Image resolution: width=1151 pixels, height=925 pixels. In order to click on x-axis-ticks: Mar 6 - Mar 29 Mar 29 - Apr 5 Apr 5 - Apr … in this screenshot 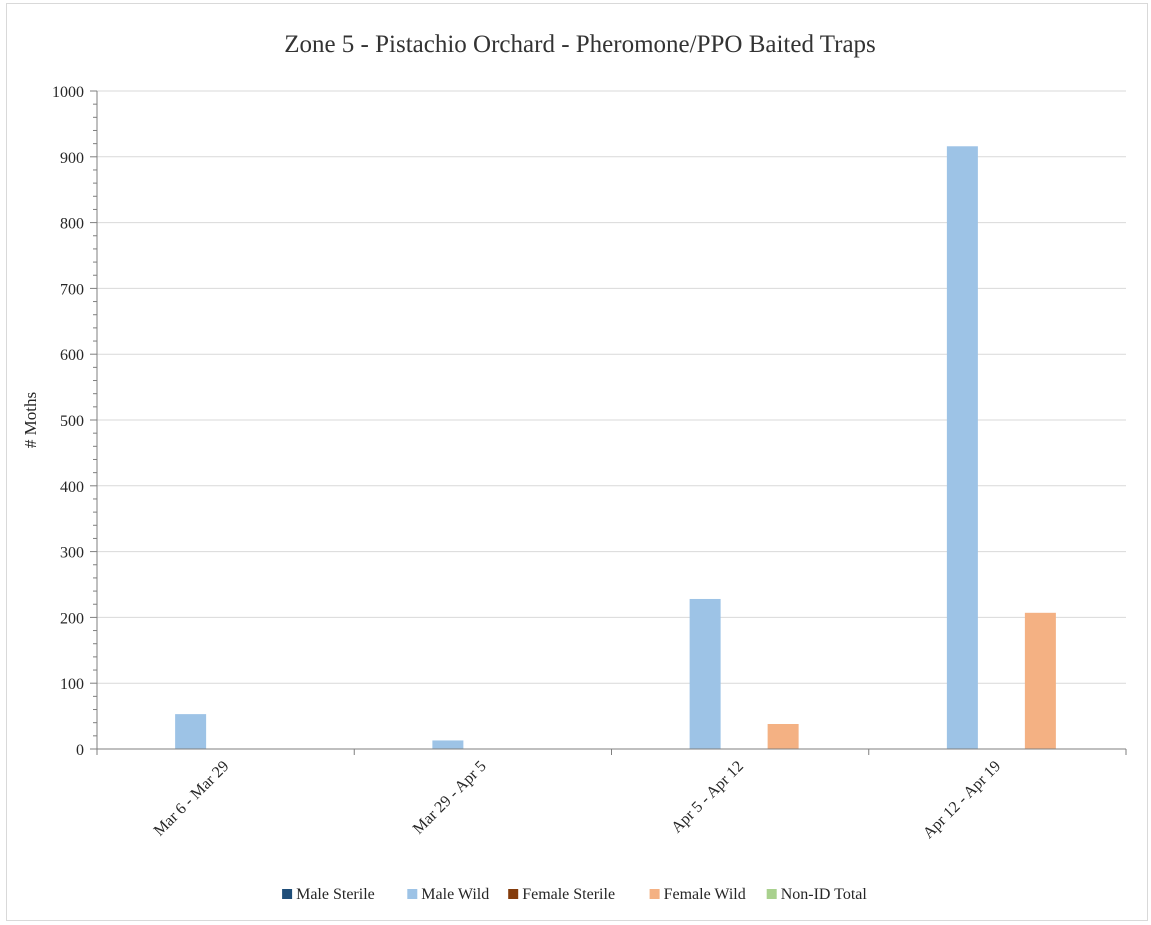, I will do `click(611, 795)`.